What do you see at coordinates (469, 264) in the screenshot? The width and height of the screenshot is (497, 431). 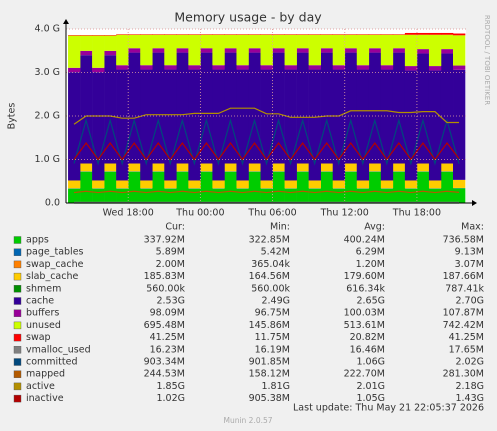 I see `legend-max: 3.07M` at bounding box center [469, 264].